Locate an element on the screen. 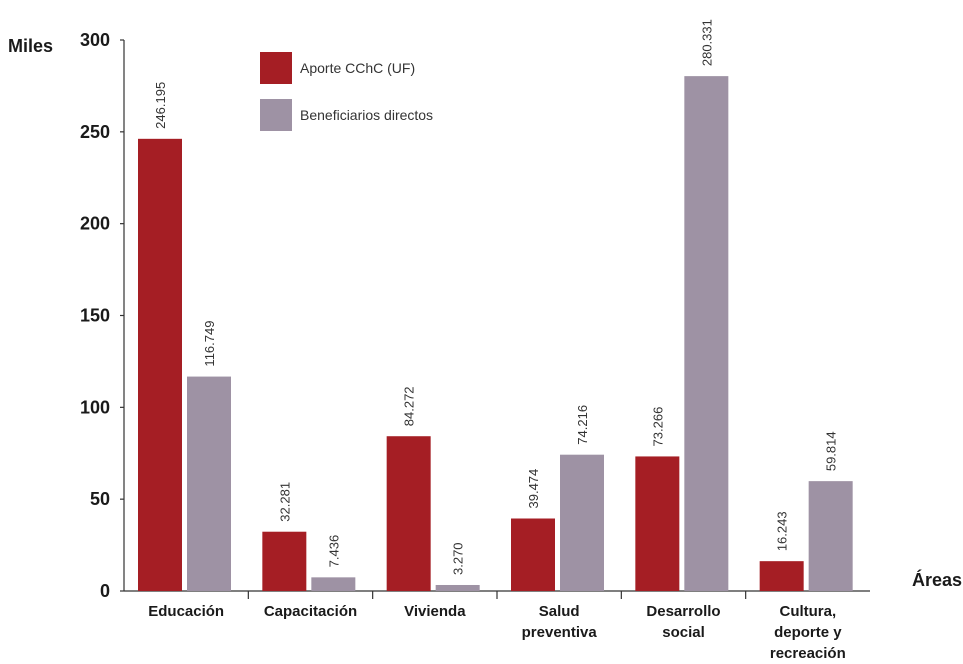 Image resolution: width=963 pixels, height=664 pixels. data-label: 32.281 is located at coordinates (284, 502).